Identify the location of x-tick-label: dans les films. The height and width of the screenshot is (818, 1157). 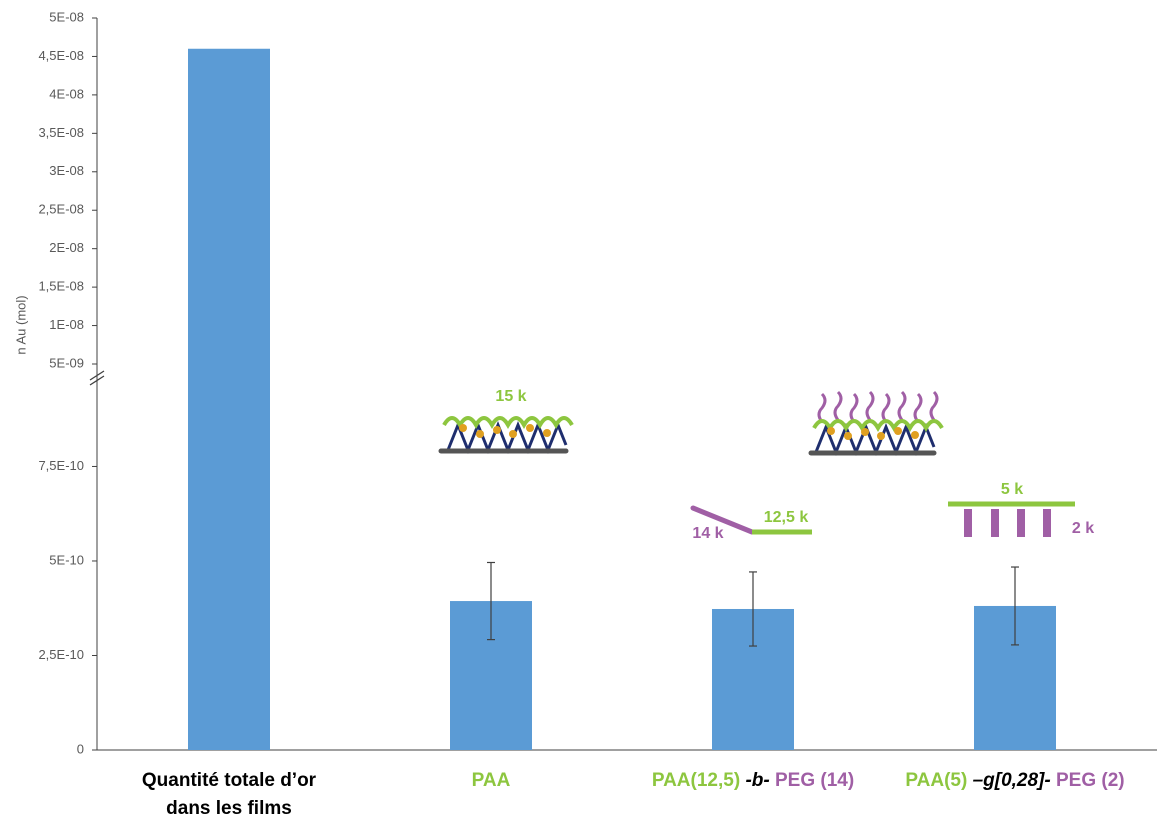
(229, 808).